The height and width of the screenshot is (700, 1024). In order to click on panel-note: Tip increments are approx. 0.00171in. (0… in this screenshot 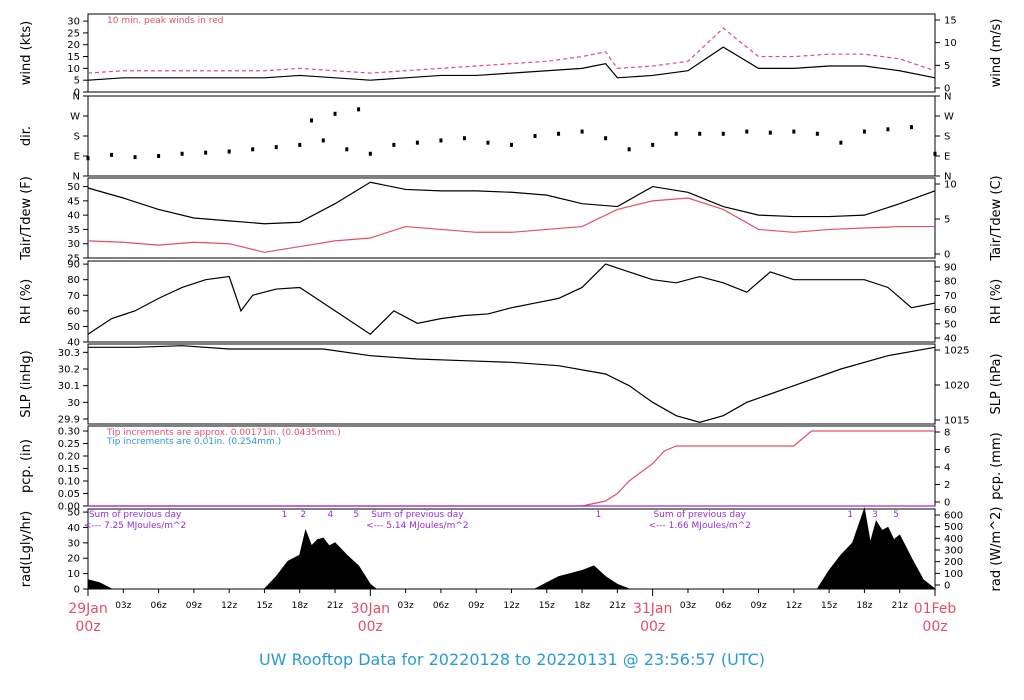, I will do `click(223, 433)`.